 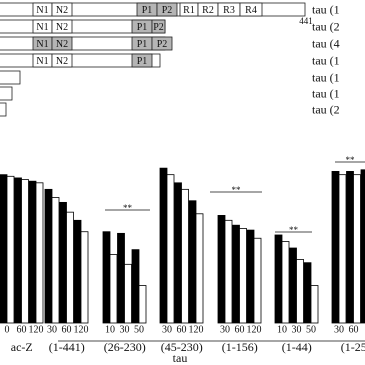 What do you see at coordinates (7, 329) in the screenshot?
I see `x-tick-label: 0` at bounding box center [7, 329].